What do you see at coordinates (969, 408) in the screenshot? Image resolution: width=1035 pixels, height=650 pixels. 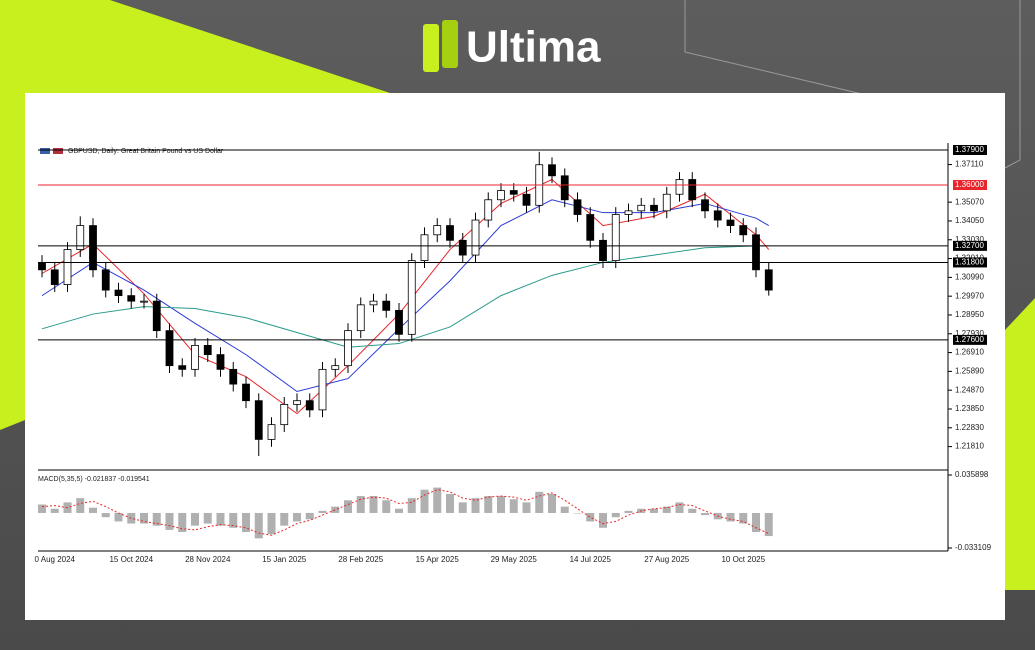 I see `y-tick-label: 1.23850` at bounding box center [969, 408].